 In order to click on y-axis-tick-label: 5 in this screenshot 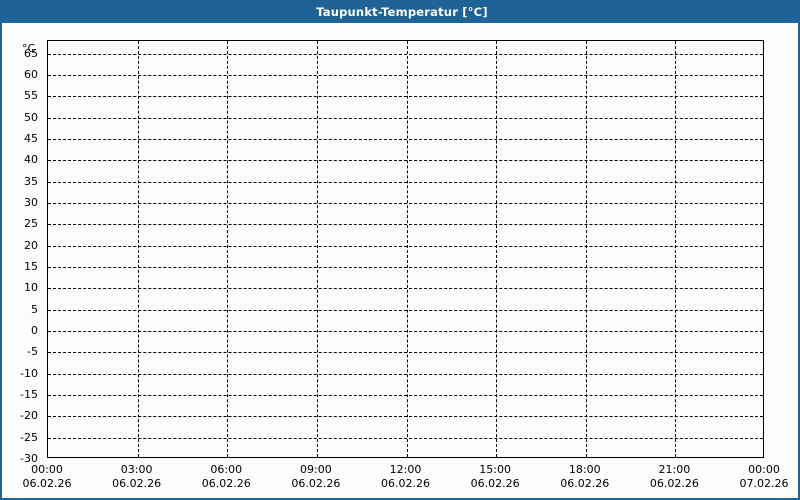, I will do `click(34, 309)`.